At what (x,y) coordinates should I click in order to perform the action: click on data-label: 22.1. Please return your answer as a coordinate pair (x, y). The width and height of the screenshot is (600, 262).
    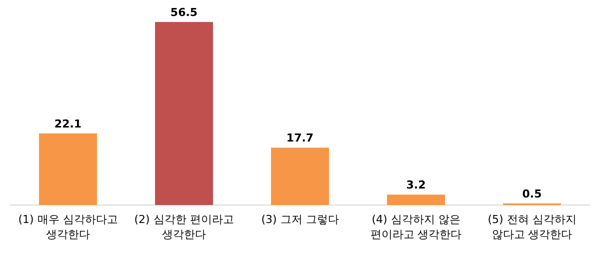
    Looking at the image, I should click on (68, 123).